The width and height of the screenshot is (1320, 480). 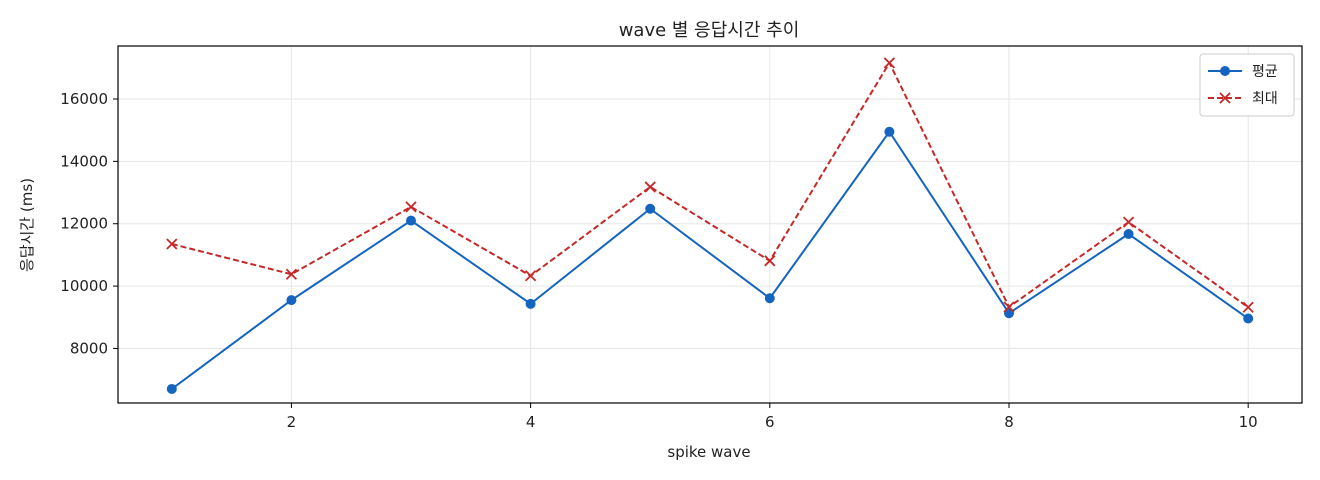 I want to click on y-tick-label: 16000, so click(x=84, y=99).